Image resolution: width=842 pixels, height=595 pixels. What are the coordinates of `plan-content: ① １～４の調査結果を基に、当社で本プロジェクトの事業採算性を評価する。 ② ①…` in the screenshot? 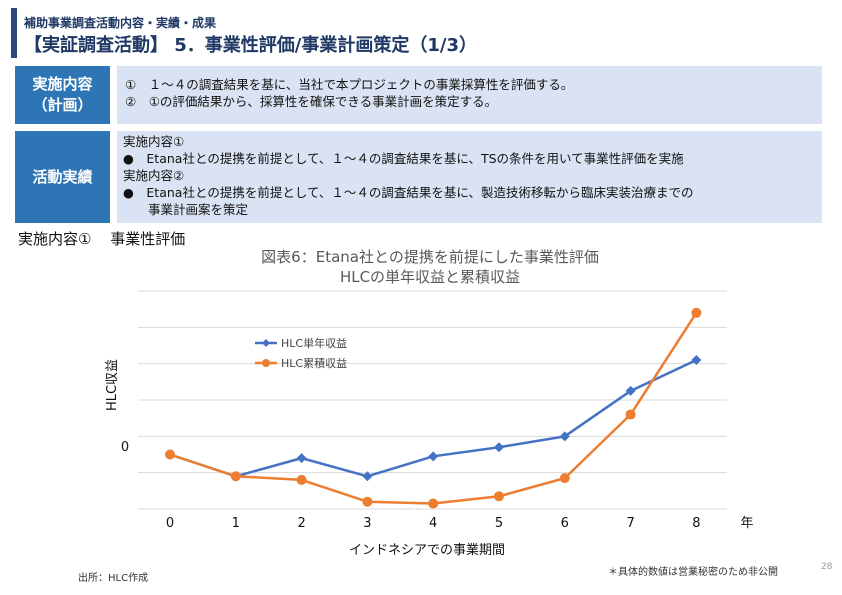 It's located at (469, 95).